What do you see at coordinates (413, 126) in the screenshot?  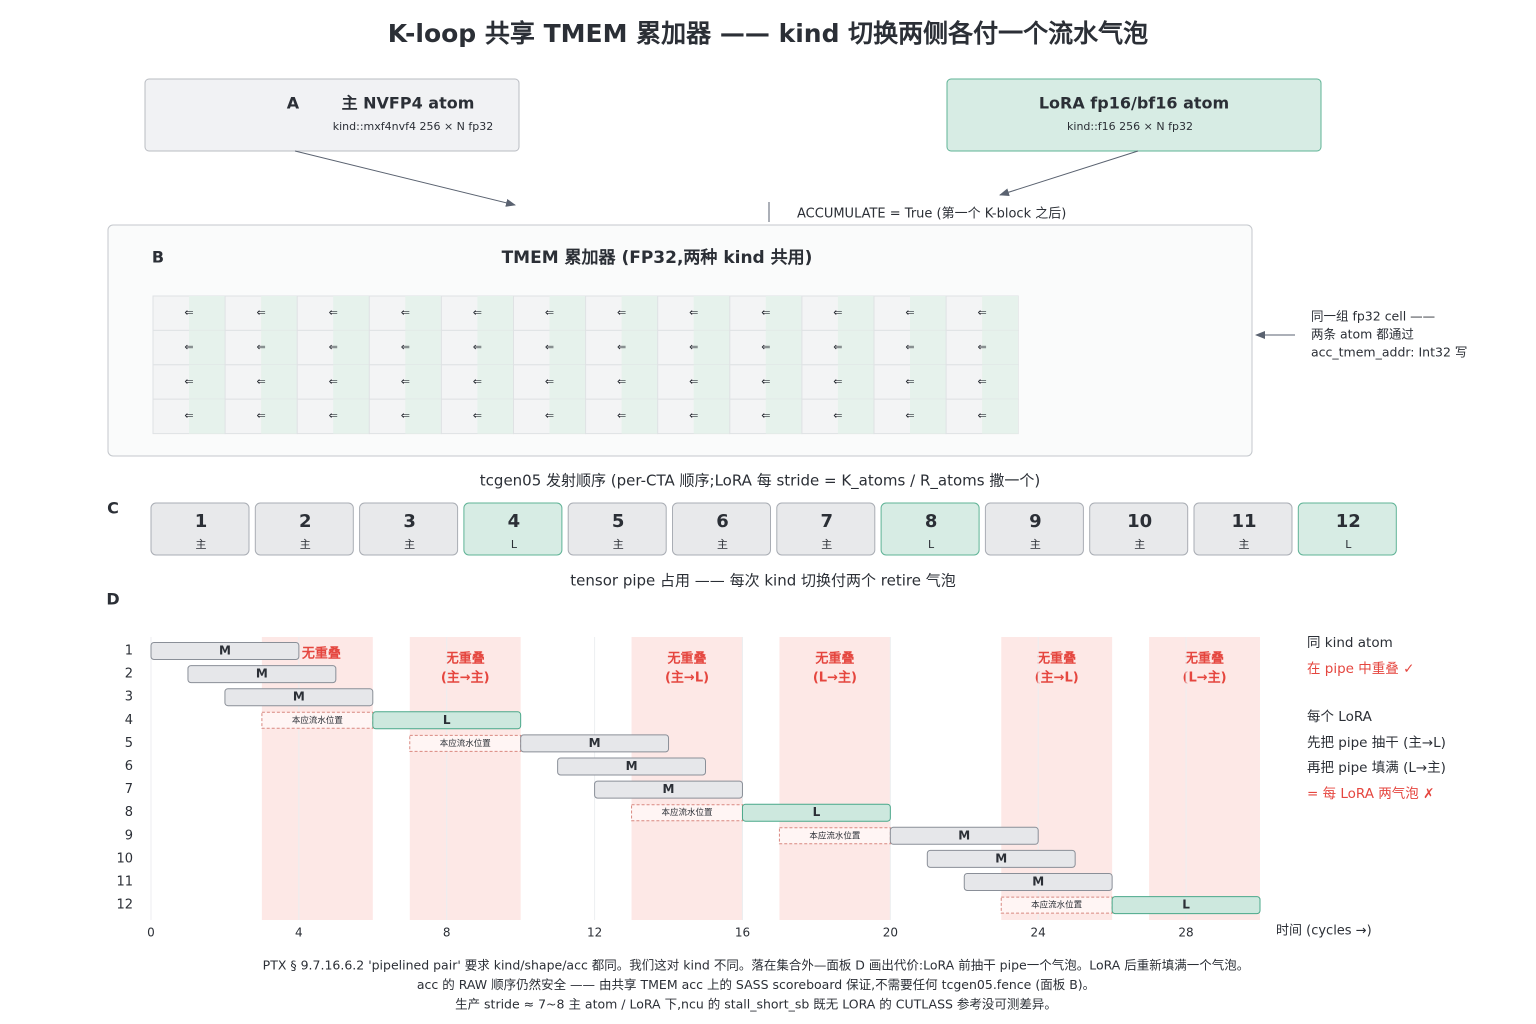 I see `box-subtitle: kind::mxf4nvf4 256 × N fp32` at bounding box center [413, 126].